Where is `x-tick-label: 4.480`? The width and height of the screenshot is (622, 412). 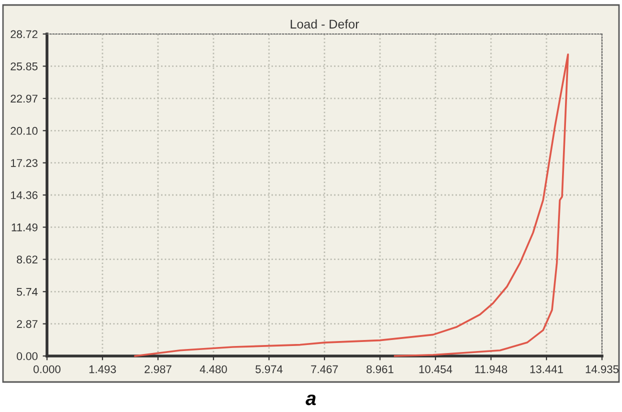 x-tick-label: 4.480 is located at coordinates (213, 369).